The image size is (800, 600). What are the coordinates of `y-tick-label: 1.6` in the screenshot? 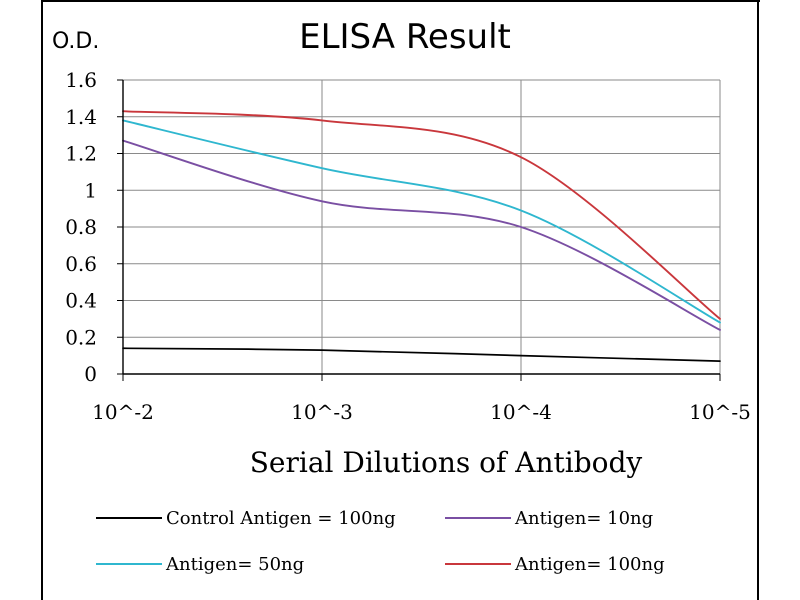 It's located at (81, 80).